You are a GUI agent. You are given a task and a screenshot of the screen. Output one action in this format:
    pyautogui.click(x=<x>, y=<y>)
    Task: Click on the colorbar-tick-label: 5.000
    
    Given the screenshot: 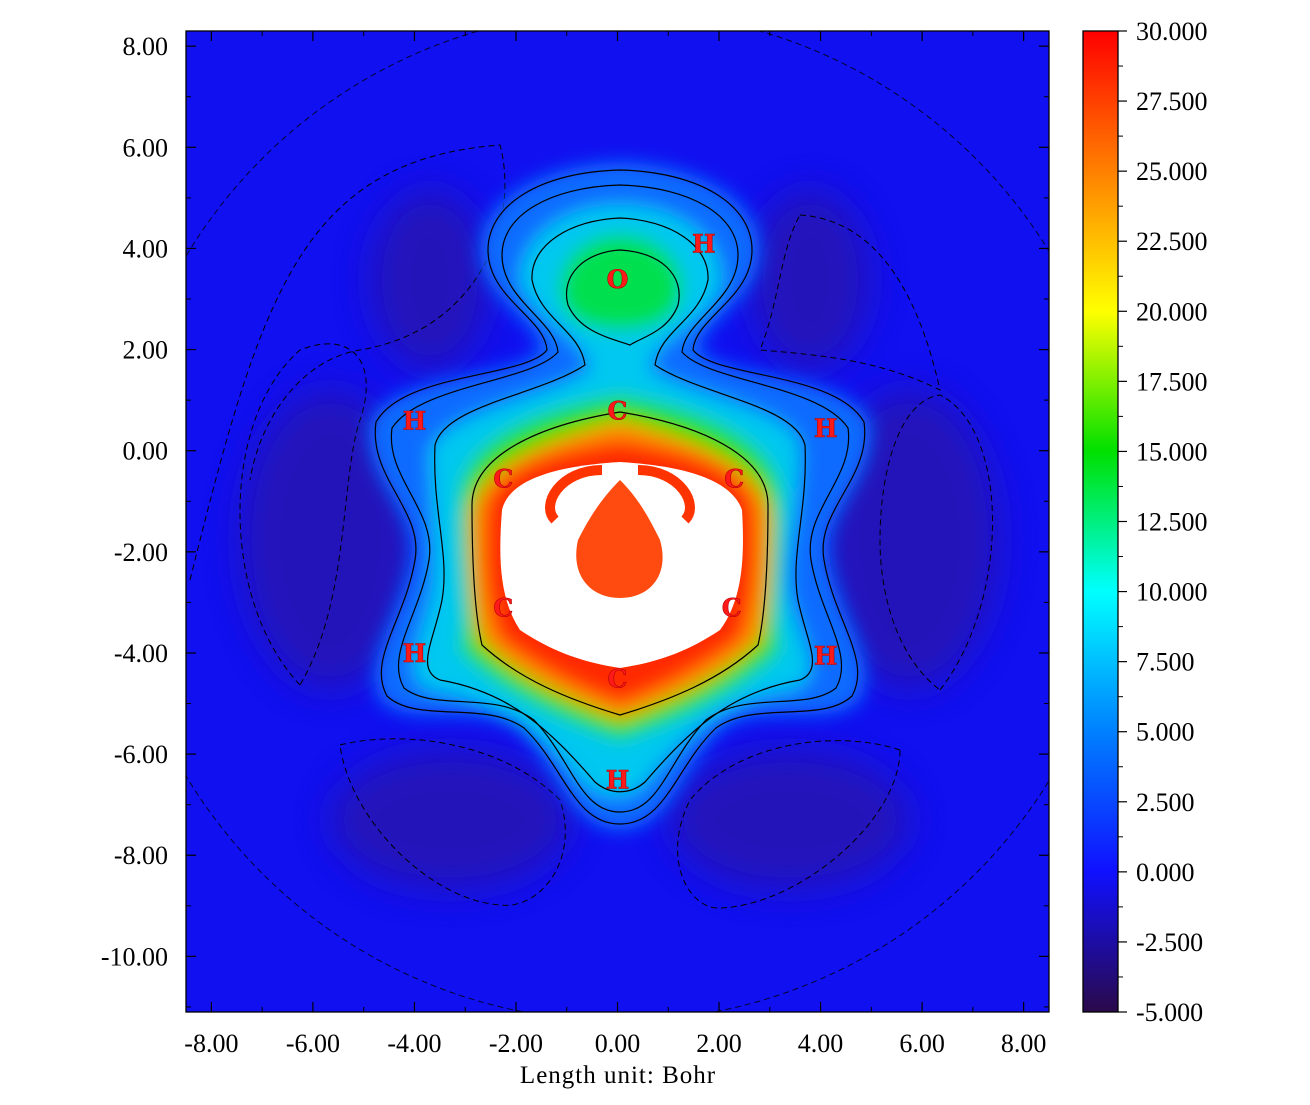 What is the action you would take?
    pyautogui.click(x=1165, y=732)
    